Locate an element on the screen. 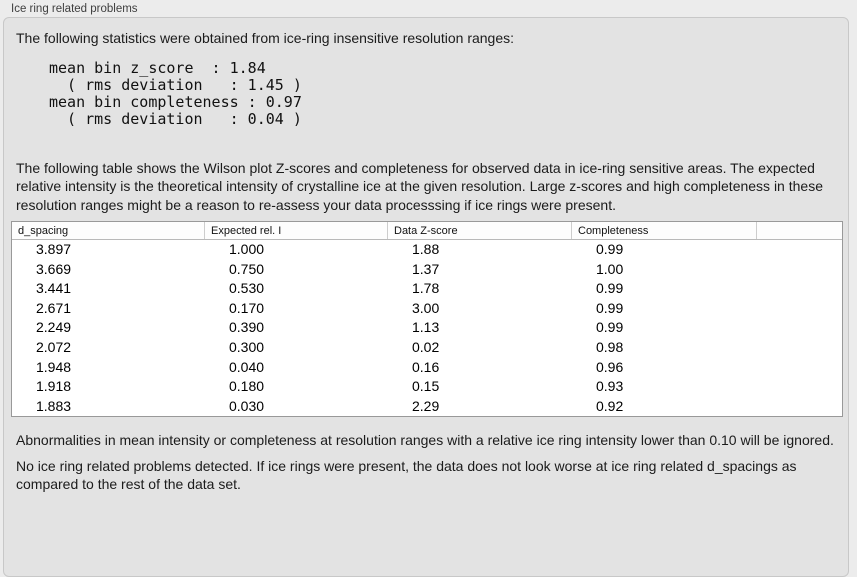  table-cell-data-z-score: 1.13 is located at coordinates (426, 327).